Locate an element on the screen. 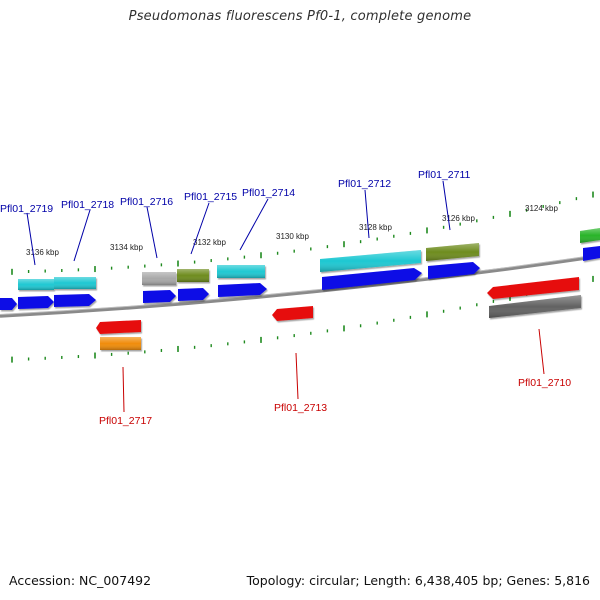  accession-text: Accession: NC_007492 is located at coordinates (80, 580).